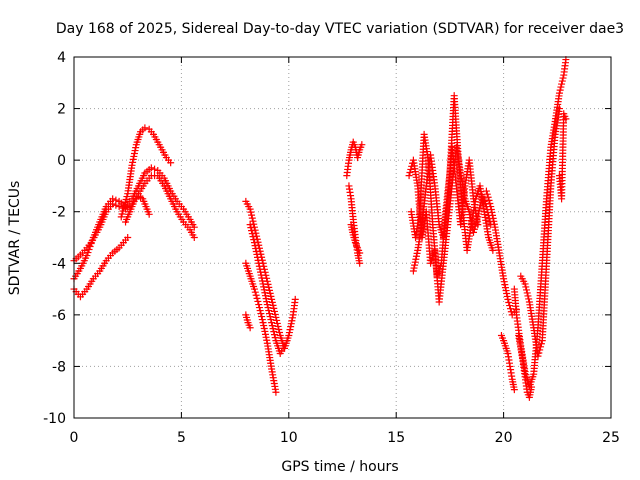  Describe the element at coordinates (396, 438) in the screenshot. I see `x-tick-label: 15` at that location.